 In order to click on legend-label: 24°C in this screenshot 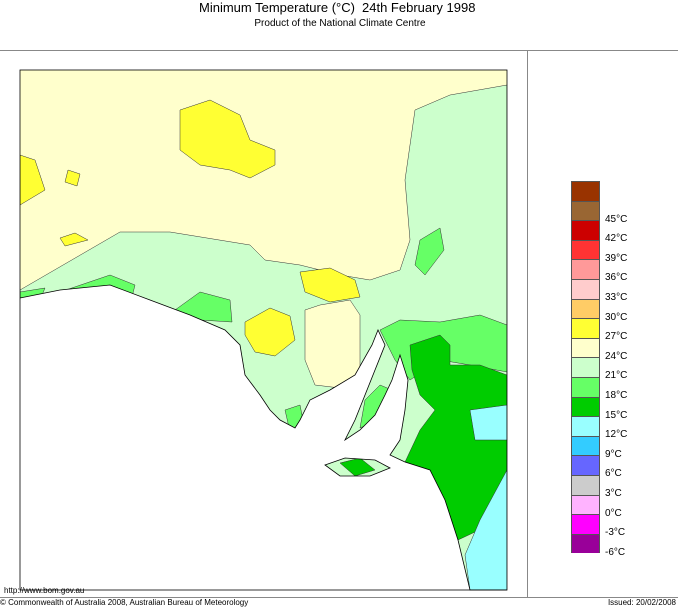, I will do `click(616, 356)`.